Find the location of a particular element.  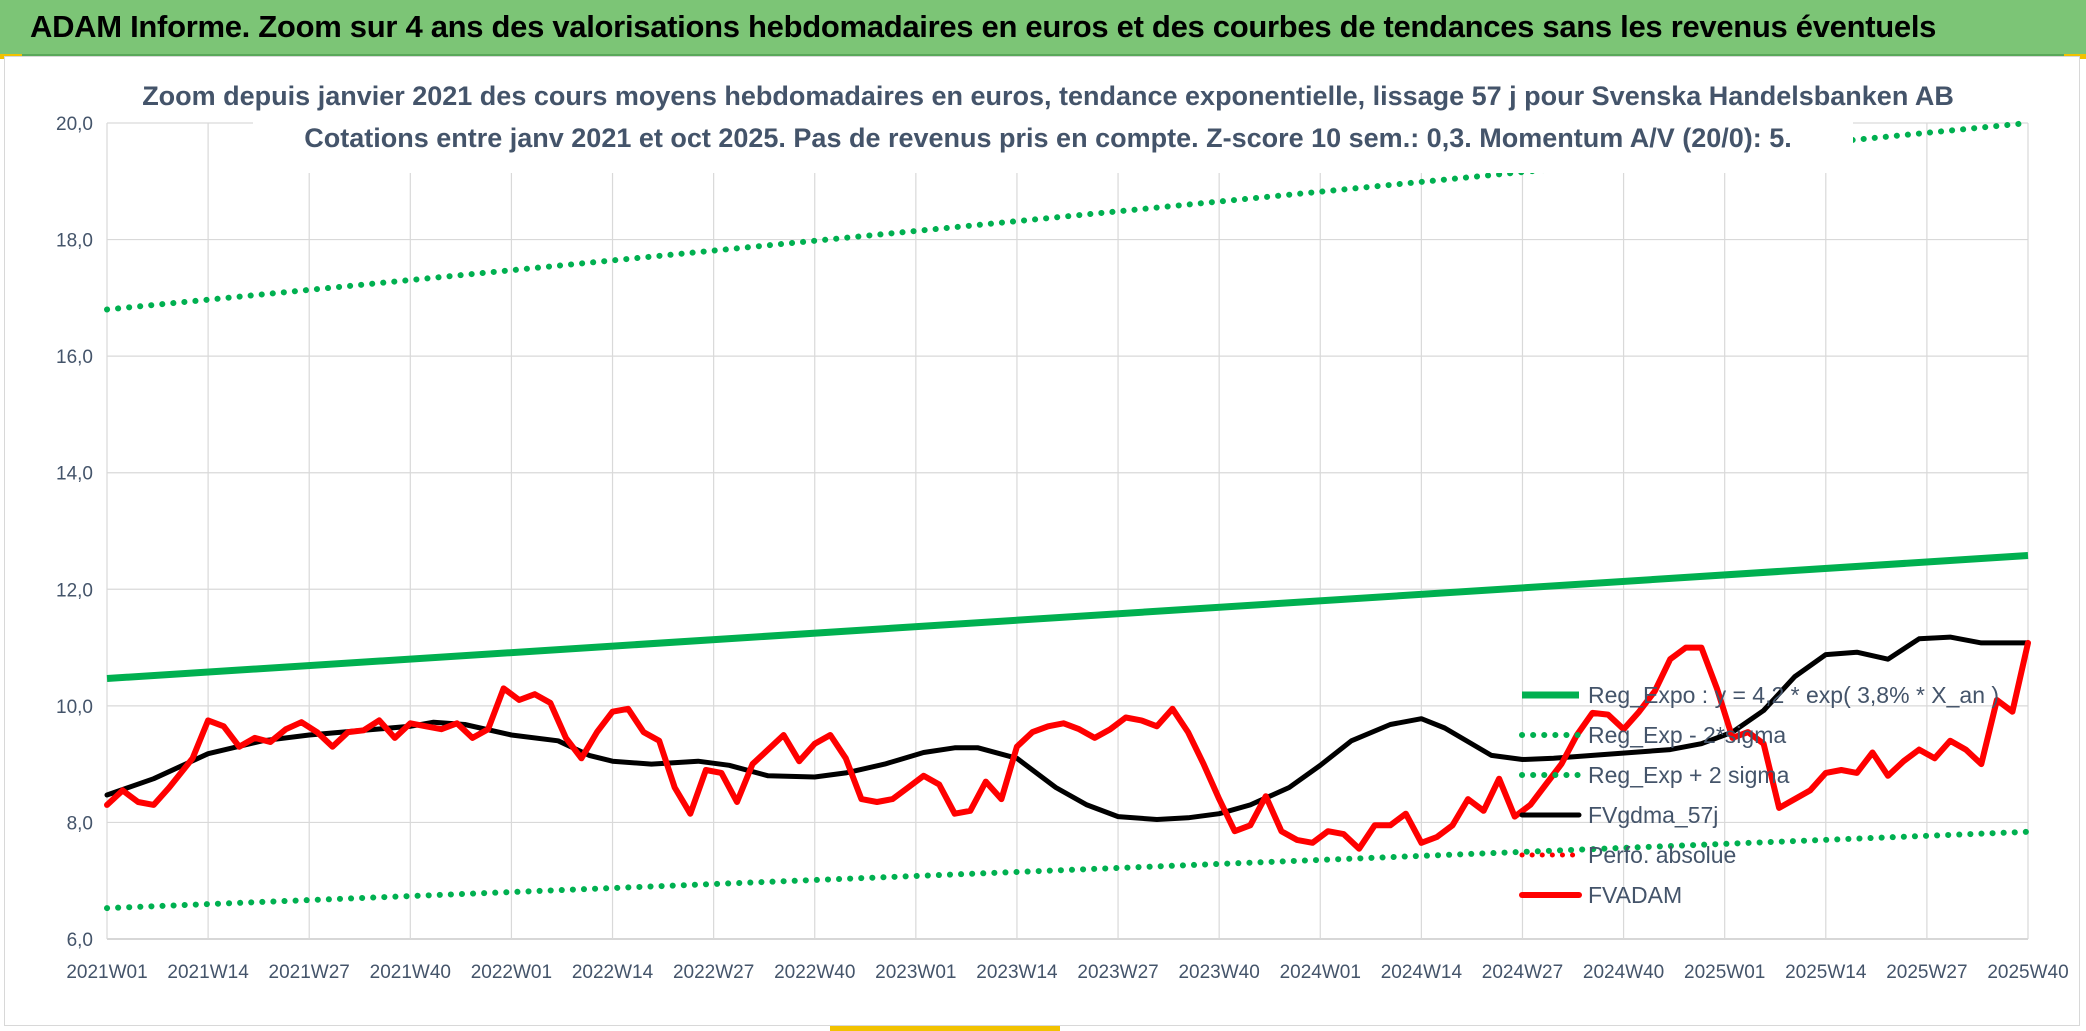

x-tick-label: 2025W27 is located at coordinates (1926, 972).